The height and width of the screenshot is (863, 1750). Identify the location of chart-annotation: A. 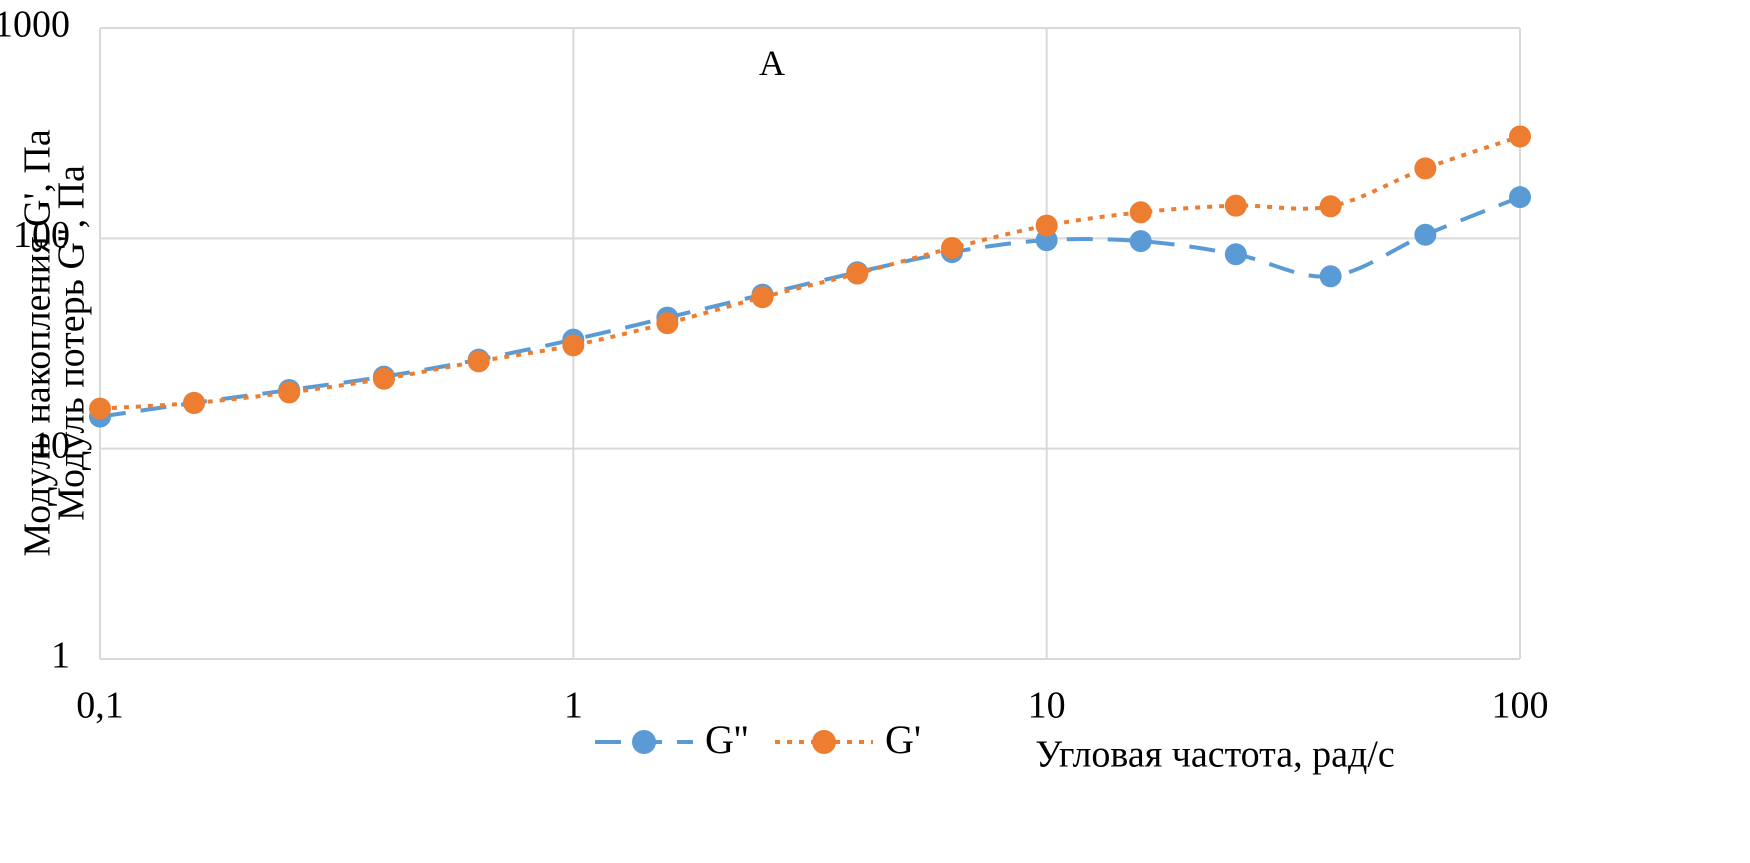
(772, 63).